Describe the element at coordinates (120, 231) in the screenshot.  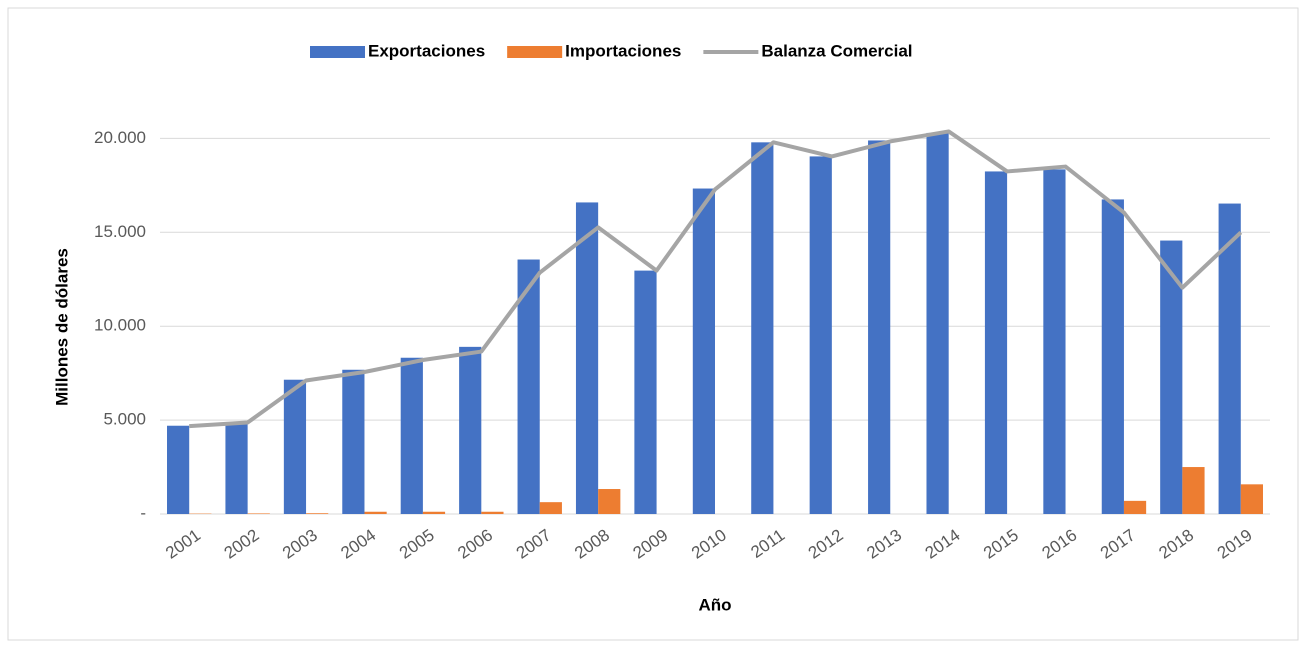
I see `y-tick-label: 15.000` at that location.